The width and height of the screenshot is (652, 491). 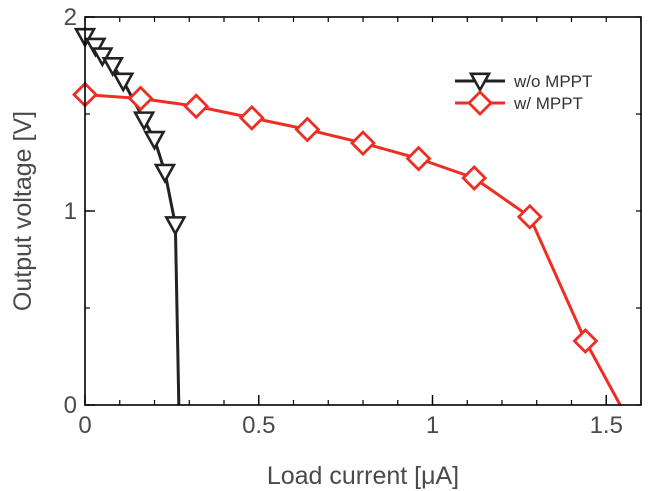 What do you see at coordinates (258, 425) in the screenshot?
I see `x-tick-label: 0.5` at bounding box center [258, 425].